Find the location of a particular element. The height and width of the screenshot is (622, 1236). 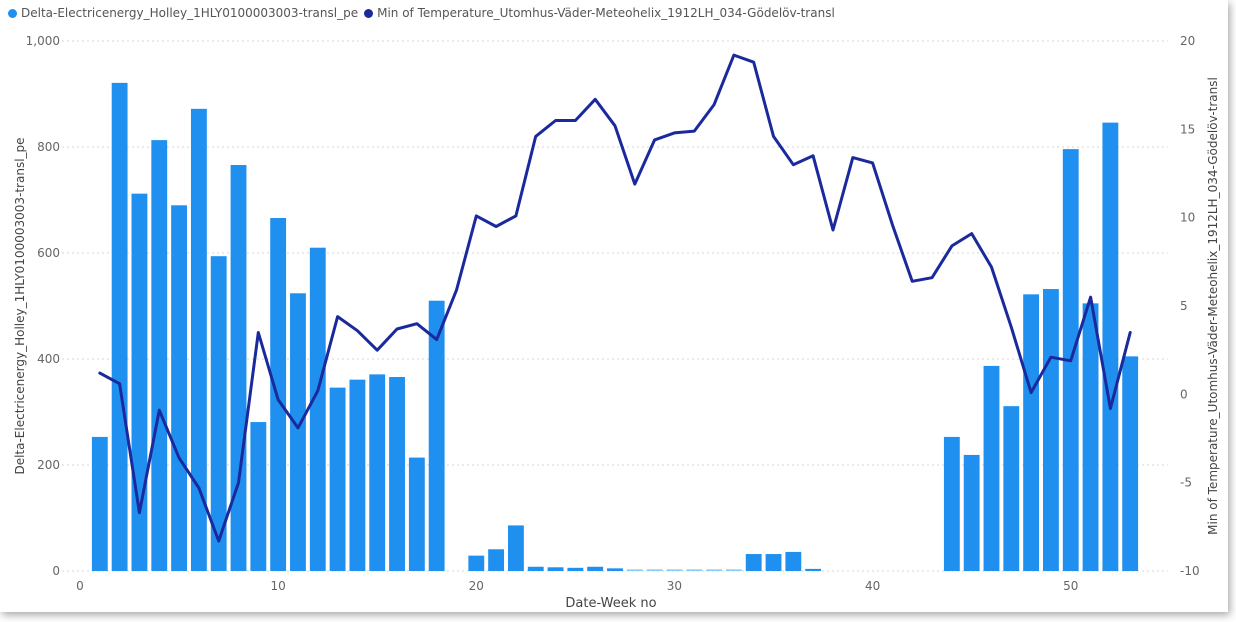

right-axis-tick-label: 20 is located at coordinates (1187, 41).